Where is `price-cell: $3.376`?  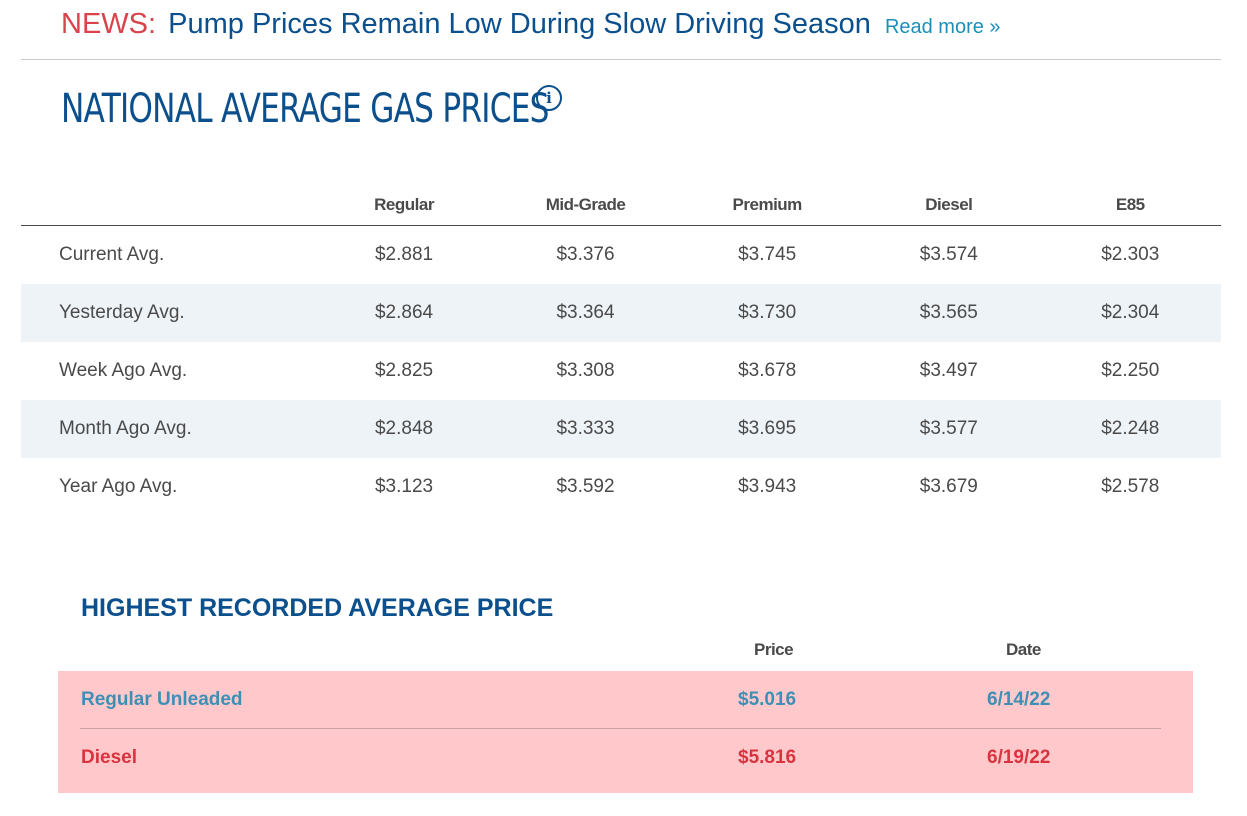
price-cell: $3.376 is located at coordinates (585, 254).